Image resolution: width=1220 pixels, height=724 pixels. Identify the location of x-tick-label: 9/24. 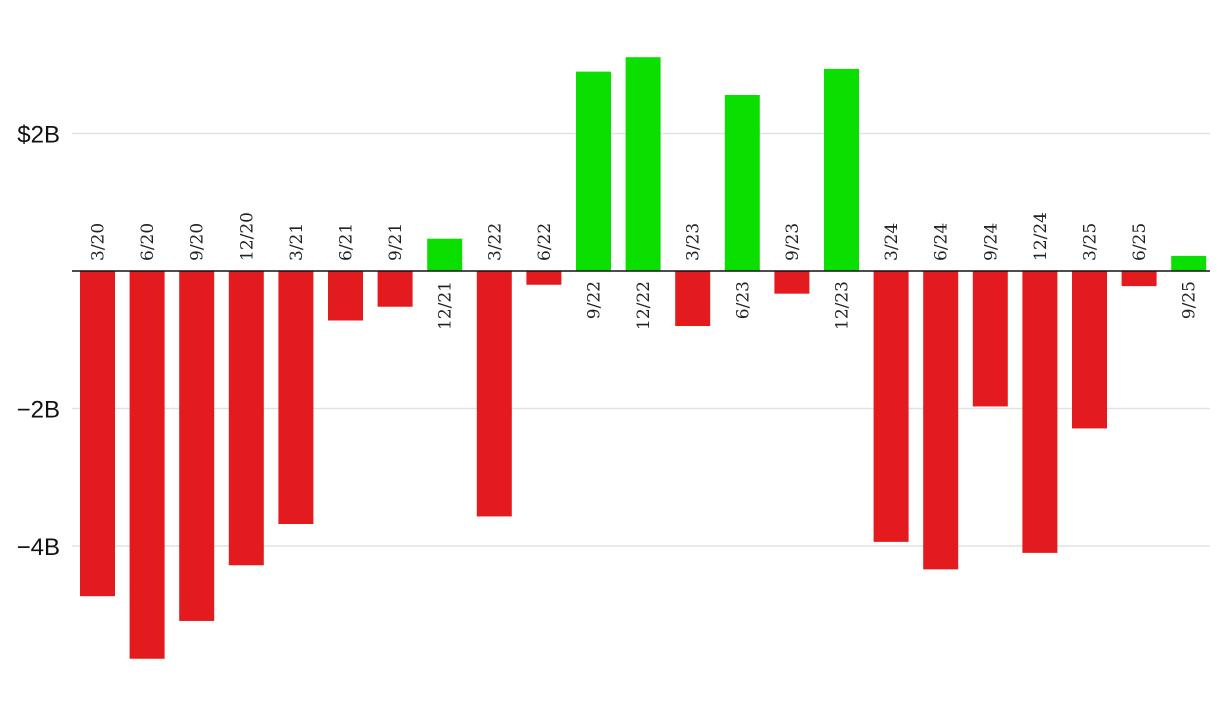
(991, 242).